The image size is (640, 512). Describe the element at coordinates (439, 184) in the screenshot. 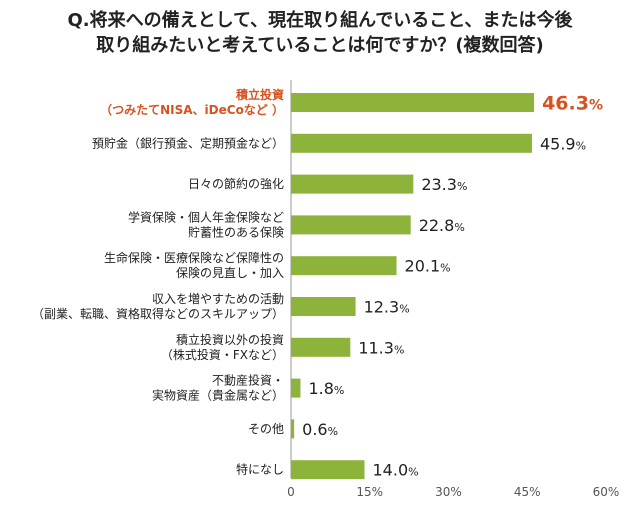

I see `value-number: 23.3` at that location.